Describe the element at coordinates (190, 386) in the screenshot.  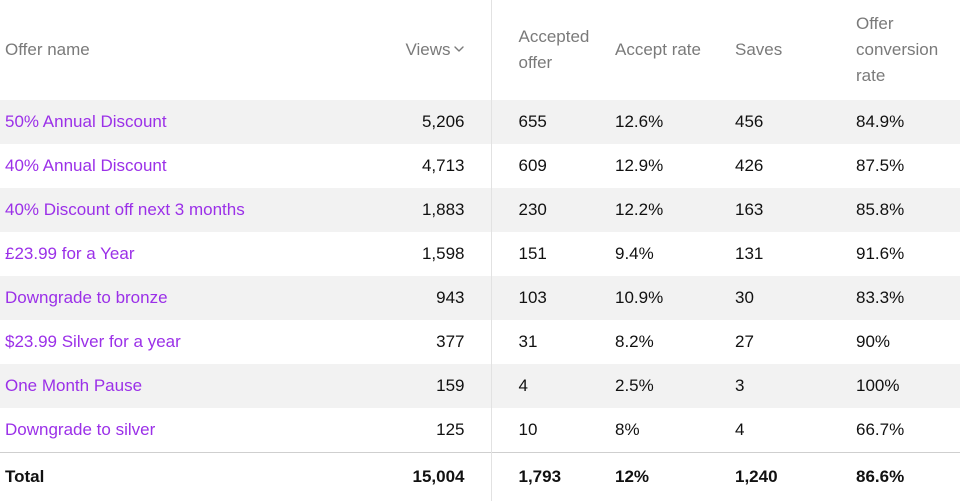
I see `offer-name-link: One Month Pause` at that location.